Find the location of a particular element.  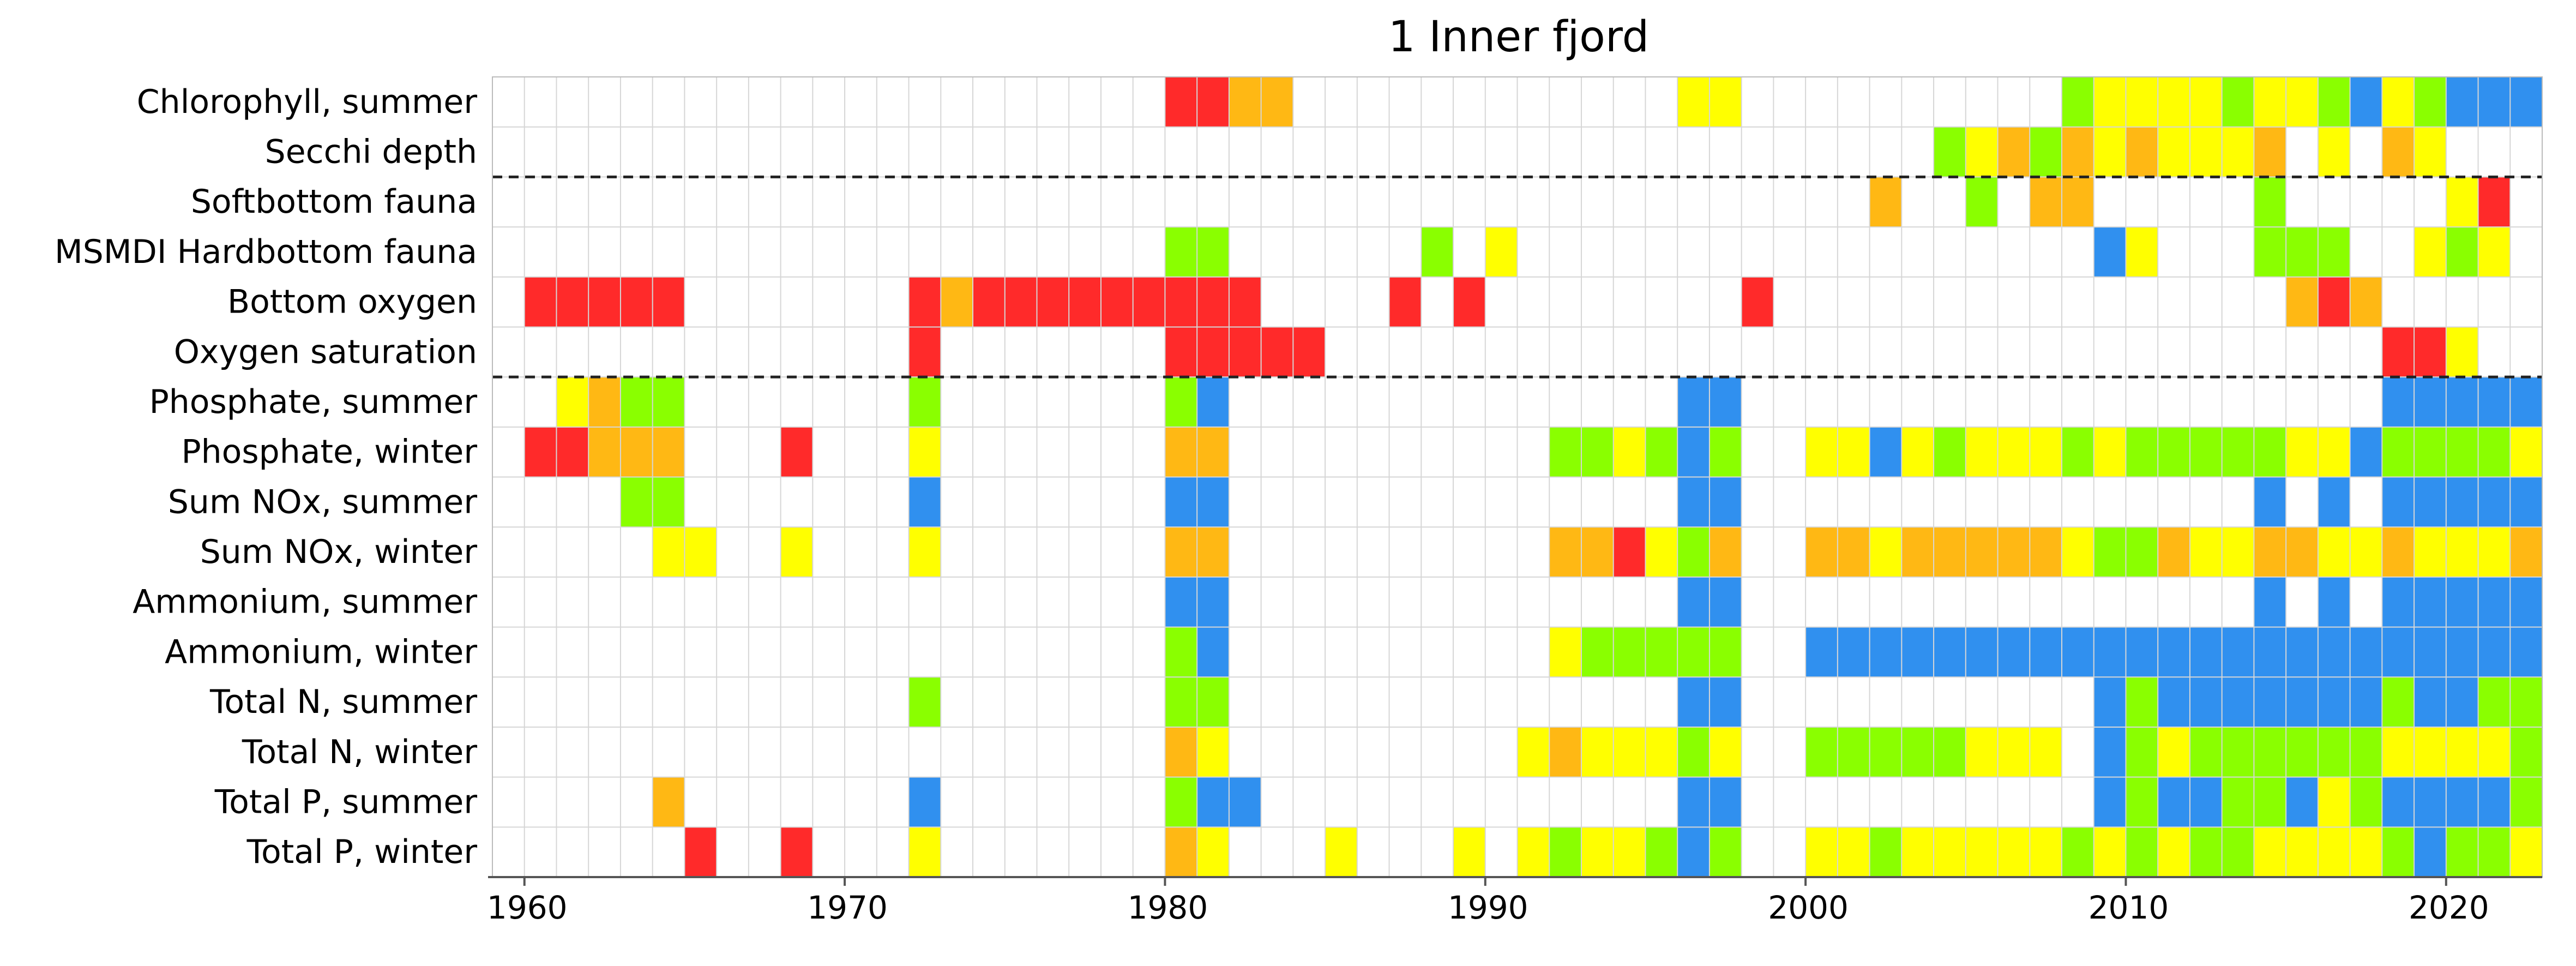

cell-sum-nox-winter-2020 is located at coordinates (2462, 552).